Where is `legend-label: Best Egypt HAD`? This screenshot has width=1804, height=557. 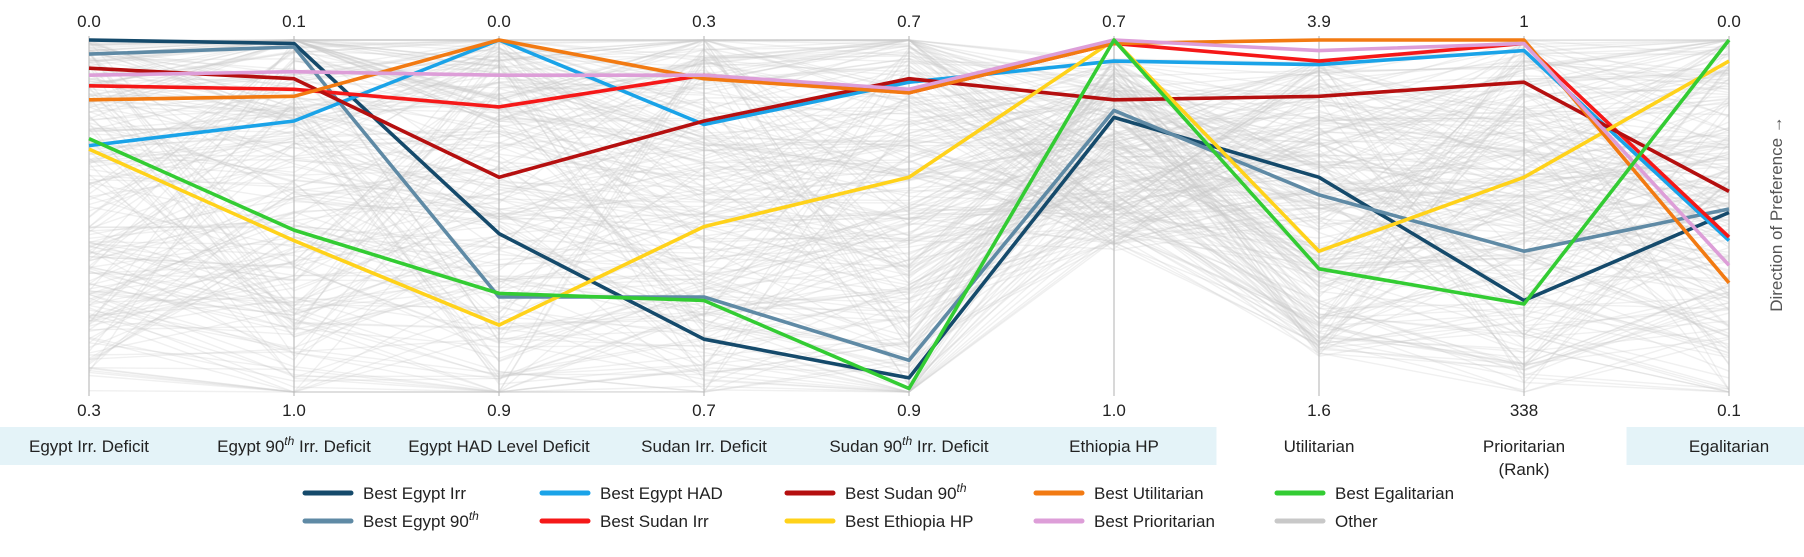 legend-label: Best Egypt HAD is located at coordinates (661, 493).